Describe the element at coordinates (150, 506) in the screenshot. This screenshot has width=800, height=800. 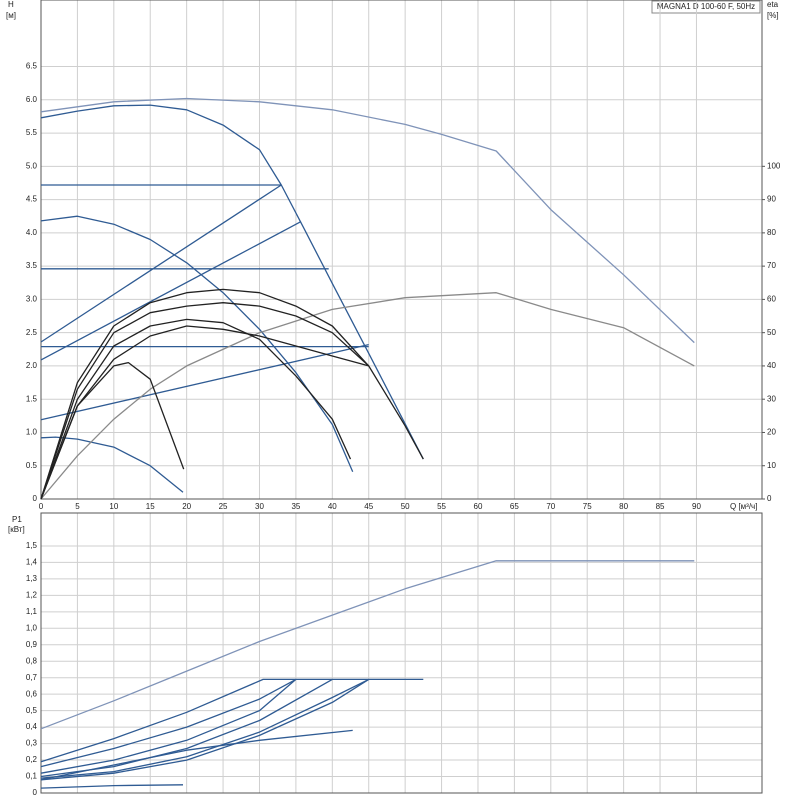
I see `x-tick-label: 15` at that location.